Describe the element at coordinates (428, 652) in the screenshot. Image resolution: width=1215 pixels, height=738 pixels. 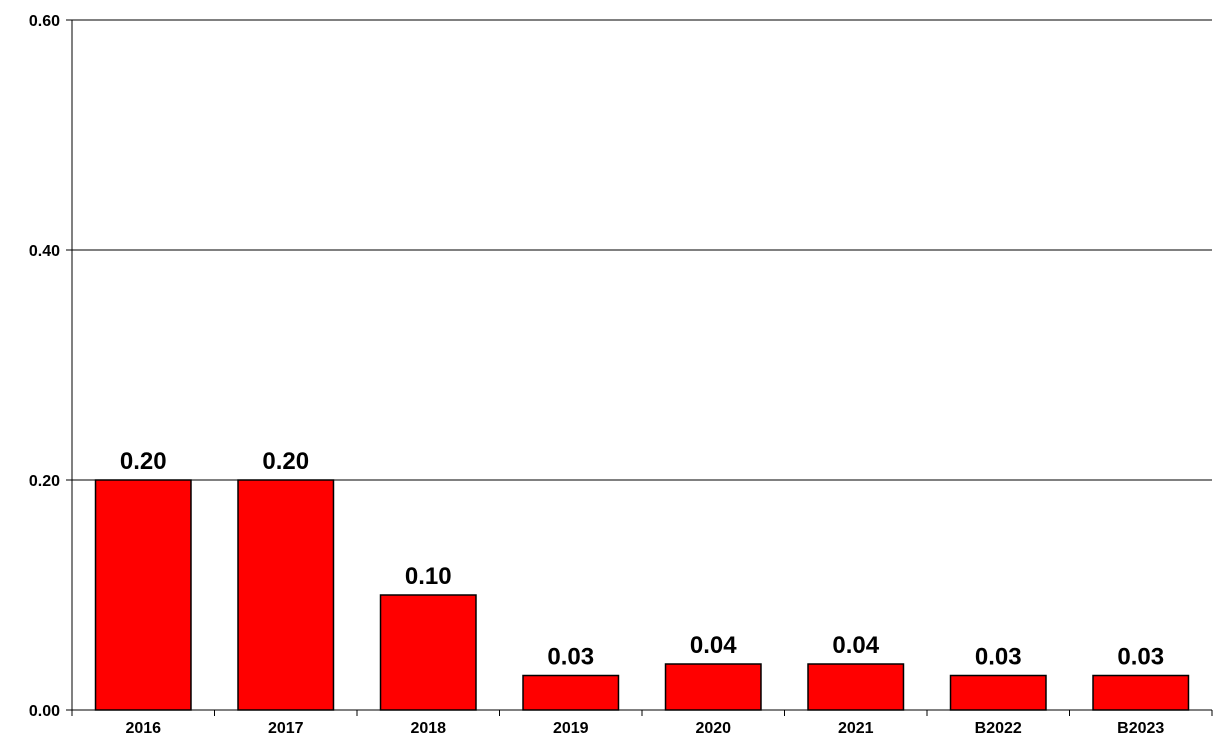
I see `bar-2018` at that location.